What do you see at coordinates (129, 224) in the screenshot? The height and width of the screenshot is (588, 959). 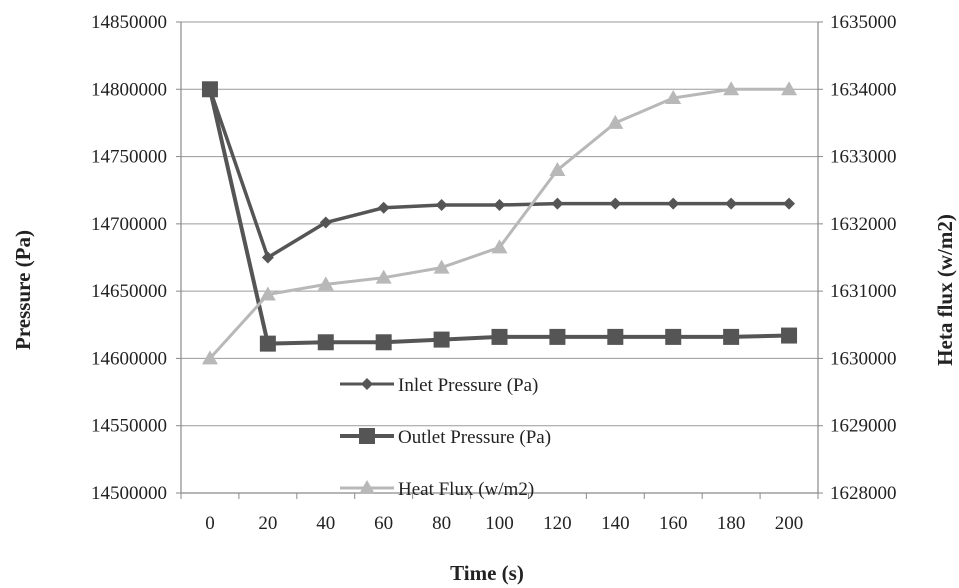 I see `y-tick-label: 14700000` at bounding box center [129, 224].